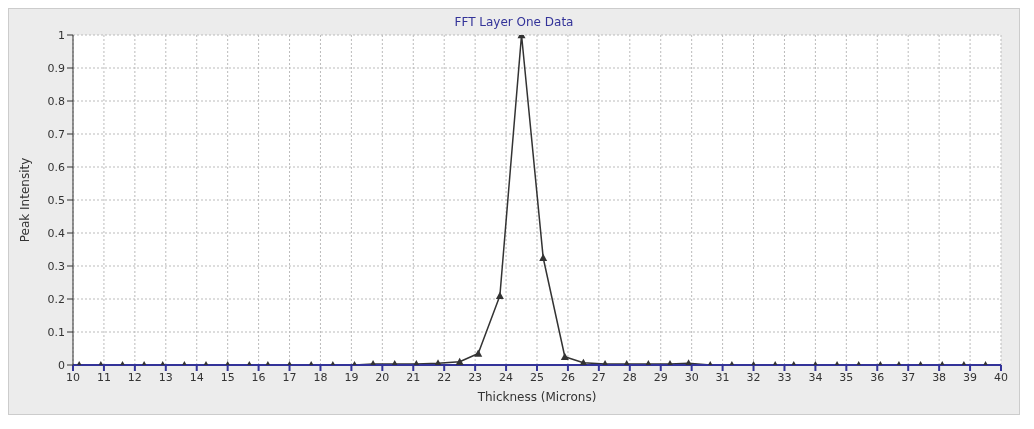 Image resolution: width=1034 pixels, height=429 pixels. Describe the element at coordinates (629, 377) in the screenshot. I see `x-tick-label: 28` at that location.